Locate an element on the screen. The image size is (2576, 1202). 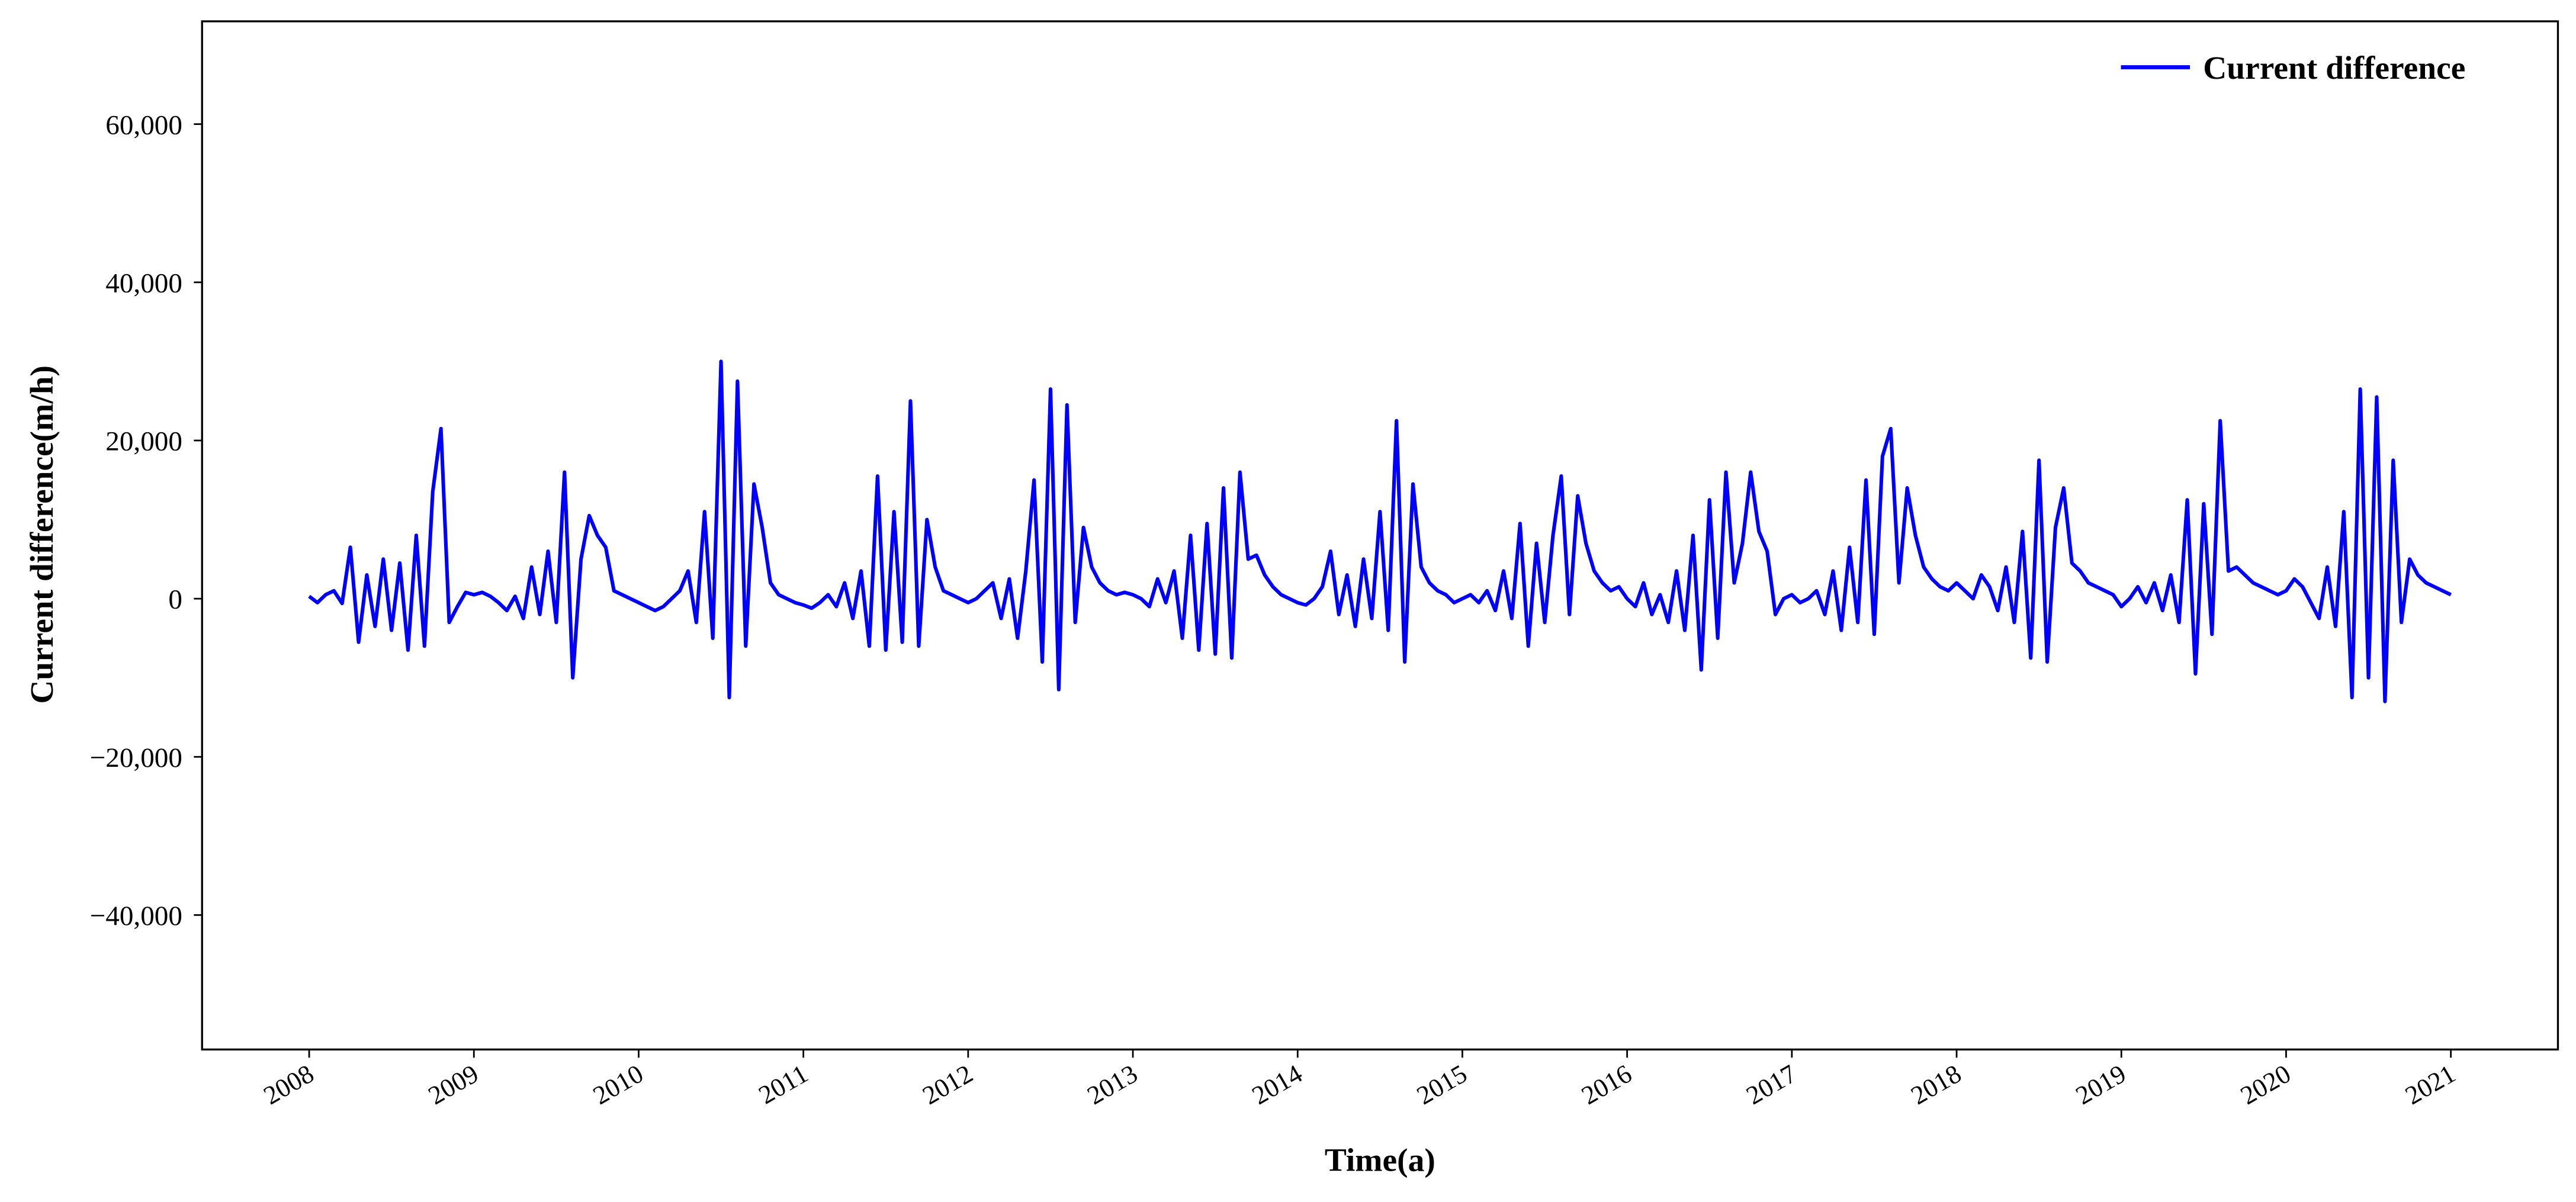
x-tick-label: 2010 is located at coordinates (618, 1085).